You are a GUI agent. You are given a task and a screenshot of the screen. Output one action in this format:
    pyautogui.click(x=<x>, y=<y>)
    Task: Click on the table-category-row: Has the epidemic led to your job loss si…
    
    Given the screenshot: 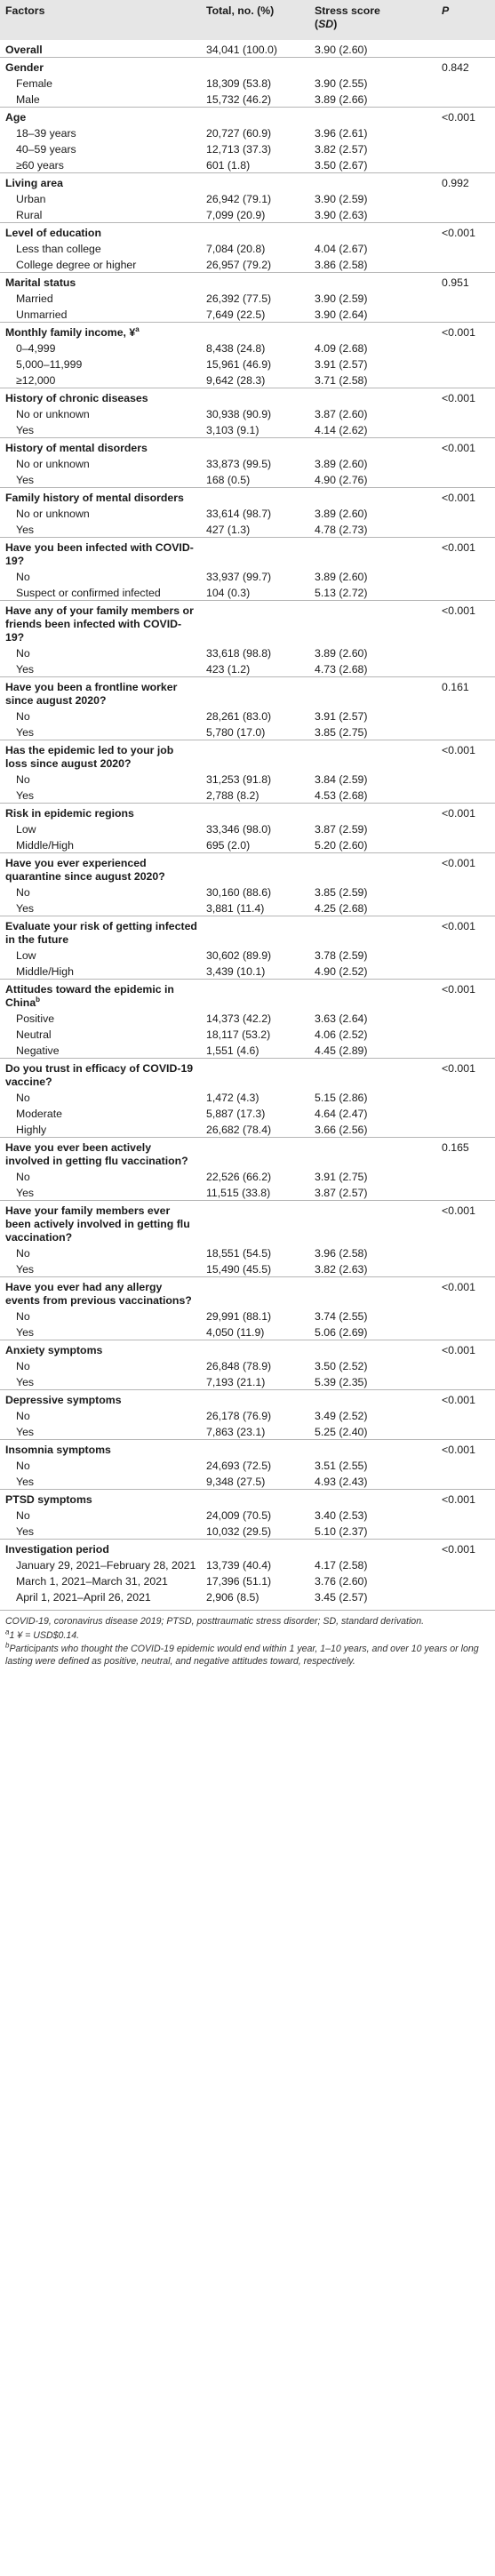 What is the action you would take?
    pyautogui.click(x=247, y=755)
    